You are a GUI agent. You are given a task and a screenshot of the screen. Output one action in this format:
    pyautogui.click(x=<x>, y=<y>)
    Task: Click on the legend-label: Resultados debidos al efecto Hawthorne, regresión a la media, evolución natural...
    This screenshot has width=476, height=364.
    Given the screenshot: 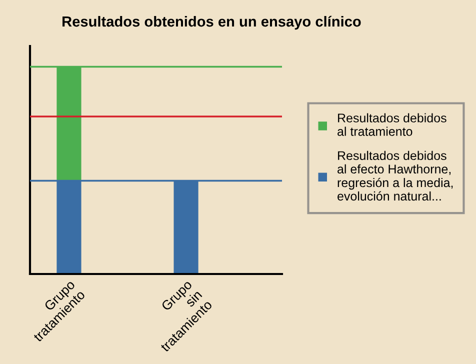 What is the action you would take?
    pyautogui.click(x=395, y=175)
    